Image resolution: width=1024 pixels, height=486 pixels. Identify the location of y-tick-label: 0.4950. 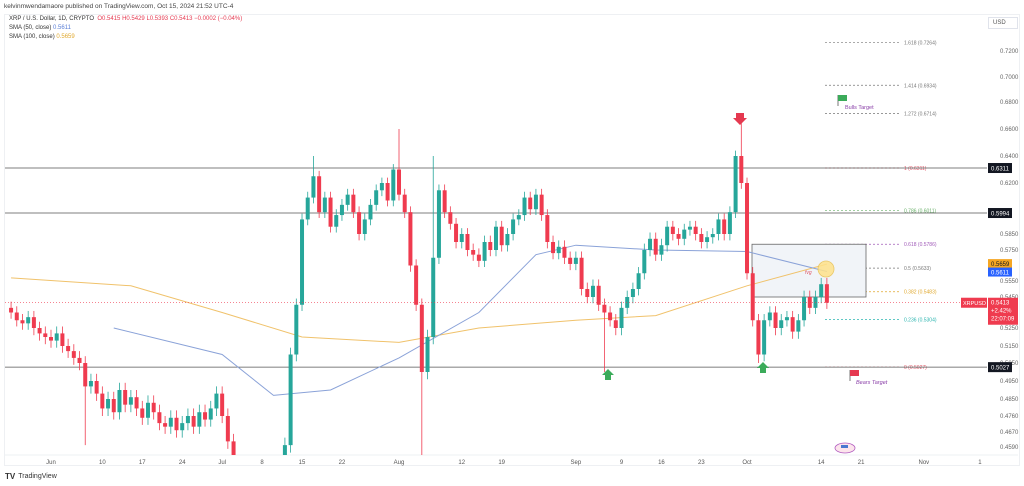
(1009, 382).